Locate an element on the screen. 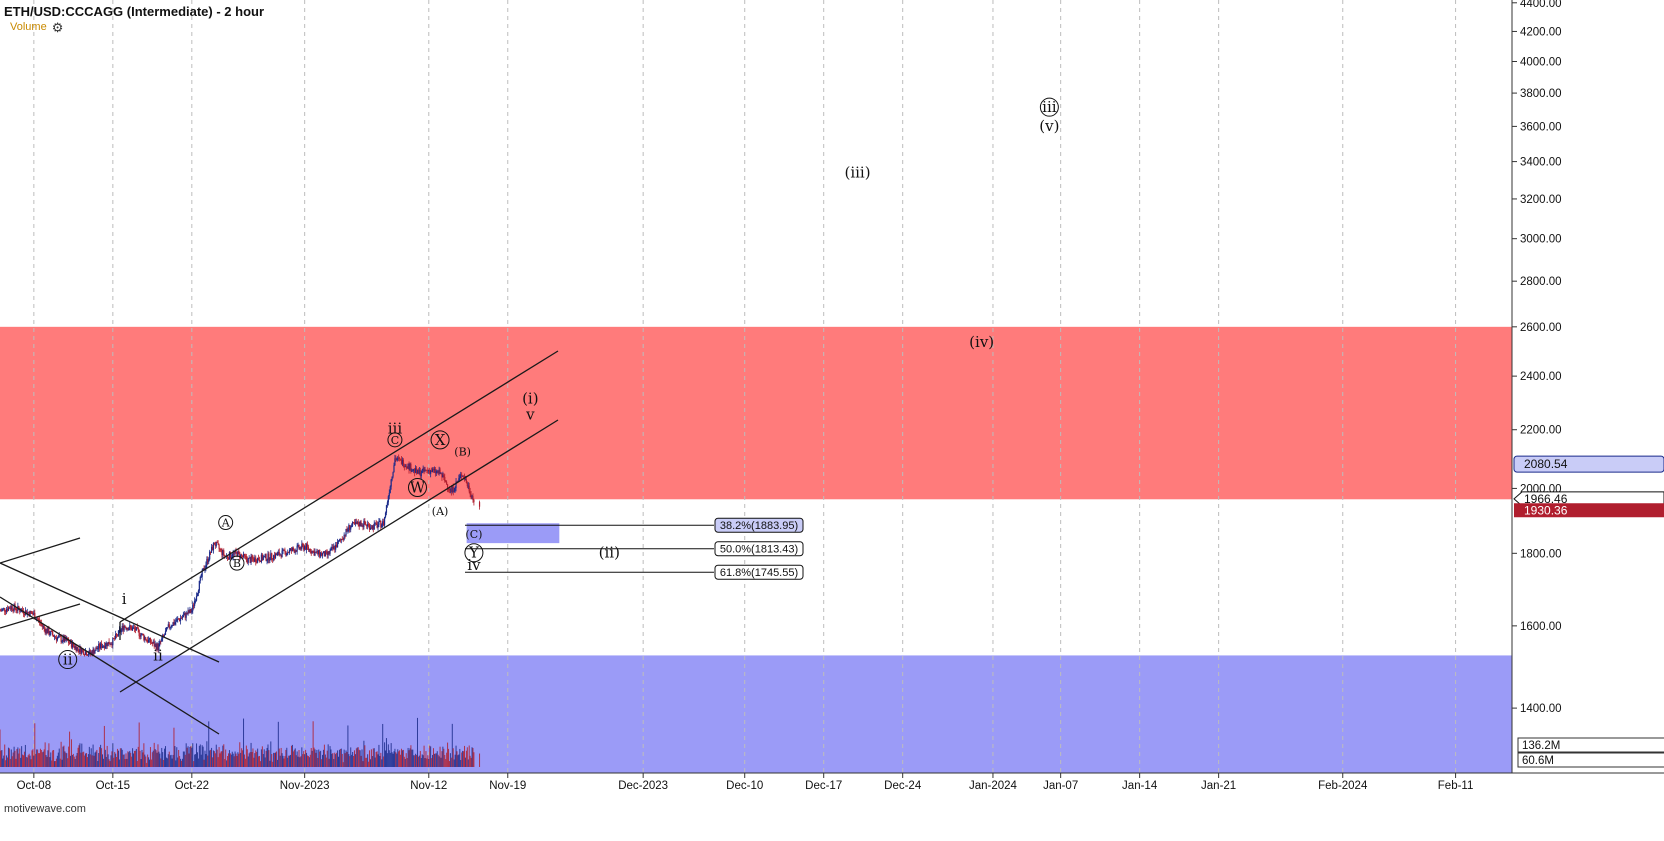 This screenshot has height=841, width=1664. wave-label: (i) is located at coordinates (530, 398).